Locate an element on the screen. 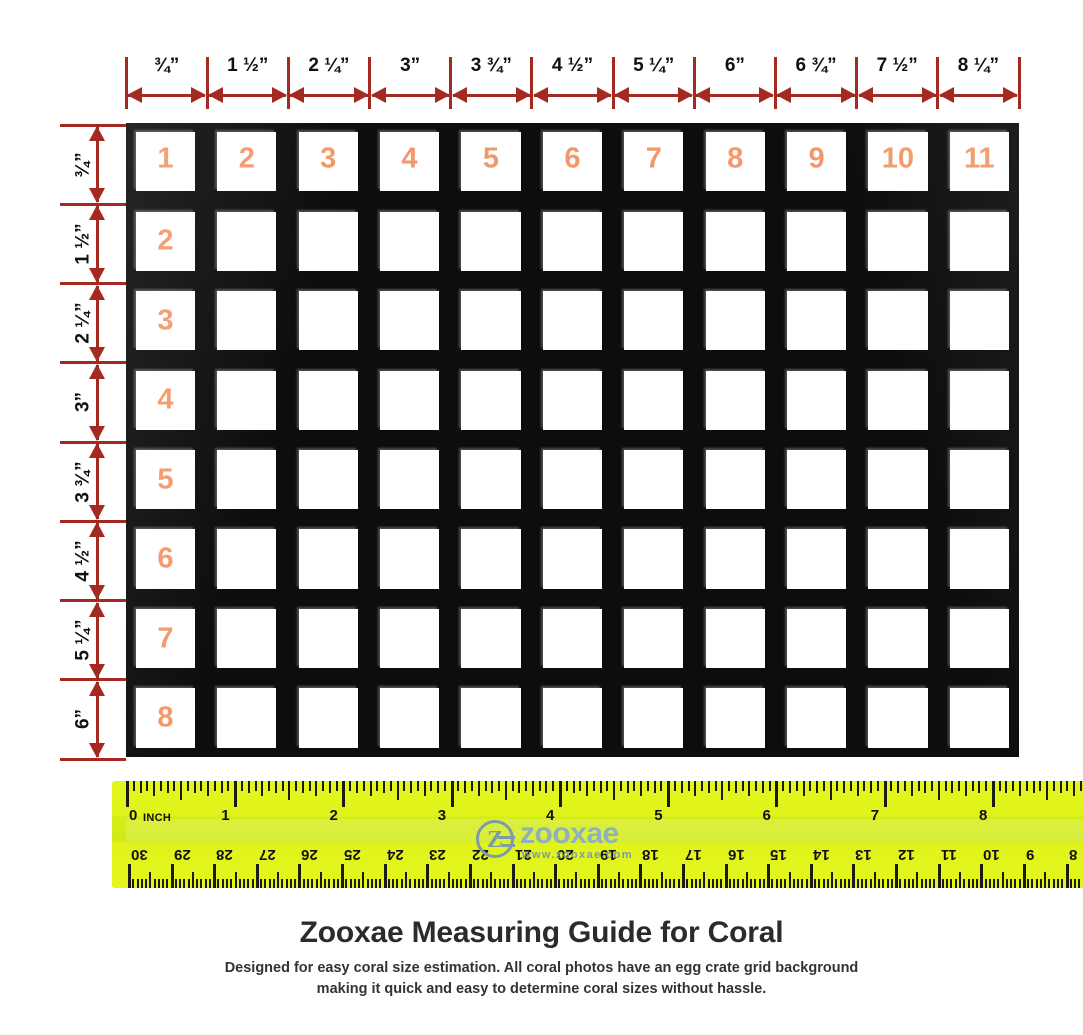 This screenshot has height=1035, width=1083. grid-cell: 1 is located at coordinates (167, 163).